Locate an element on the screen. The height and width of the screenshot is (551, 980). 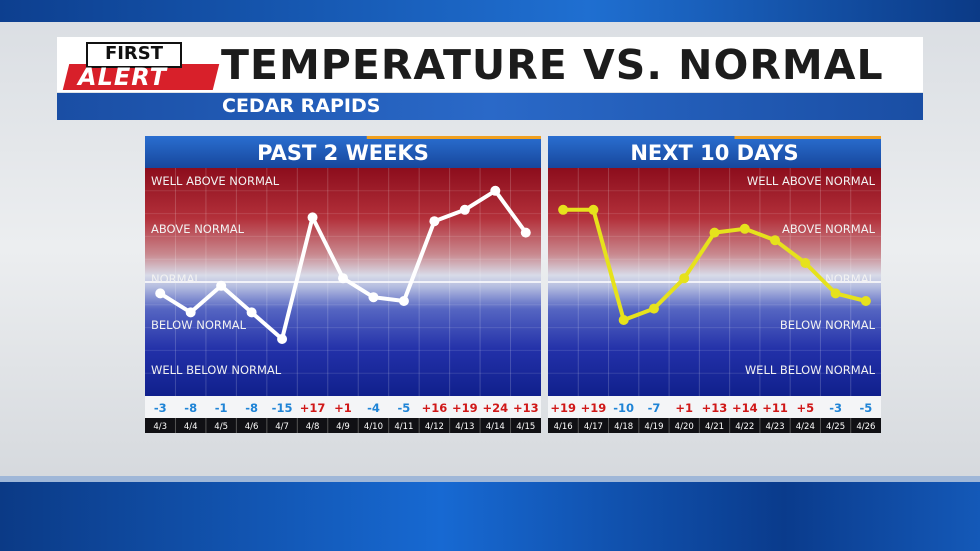
past-zone-label: ABOVE NORMAL is located at coordinates (198, 229).